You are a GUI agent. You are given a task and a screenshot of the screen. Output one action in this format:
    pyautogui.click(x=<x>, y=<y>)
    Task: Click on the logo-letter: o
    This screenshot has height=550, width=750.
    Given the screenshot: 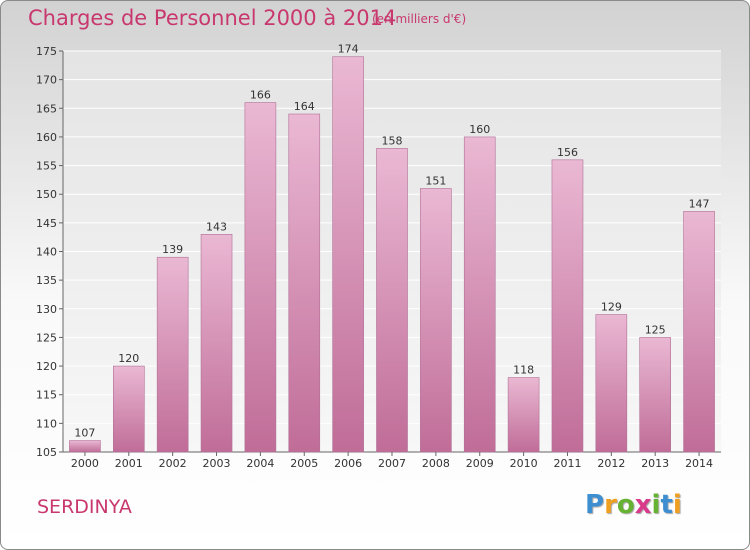 What is the action you would take?
    pyautogui.click(x=625, y=505)
    